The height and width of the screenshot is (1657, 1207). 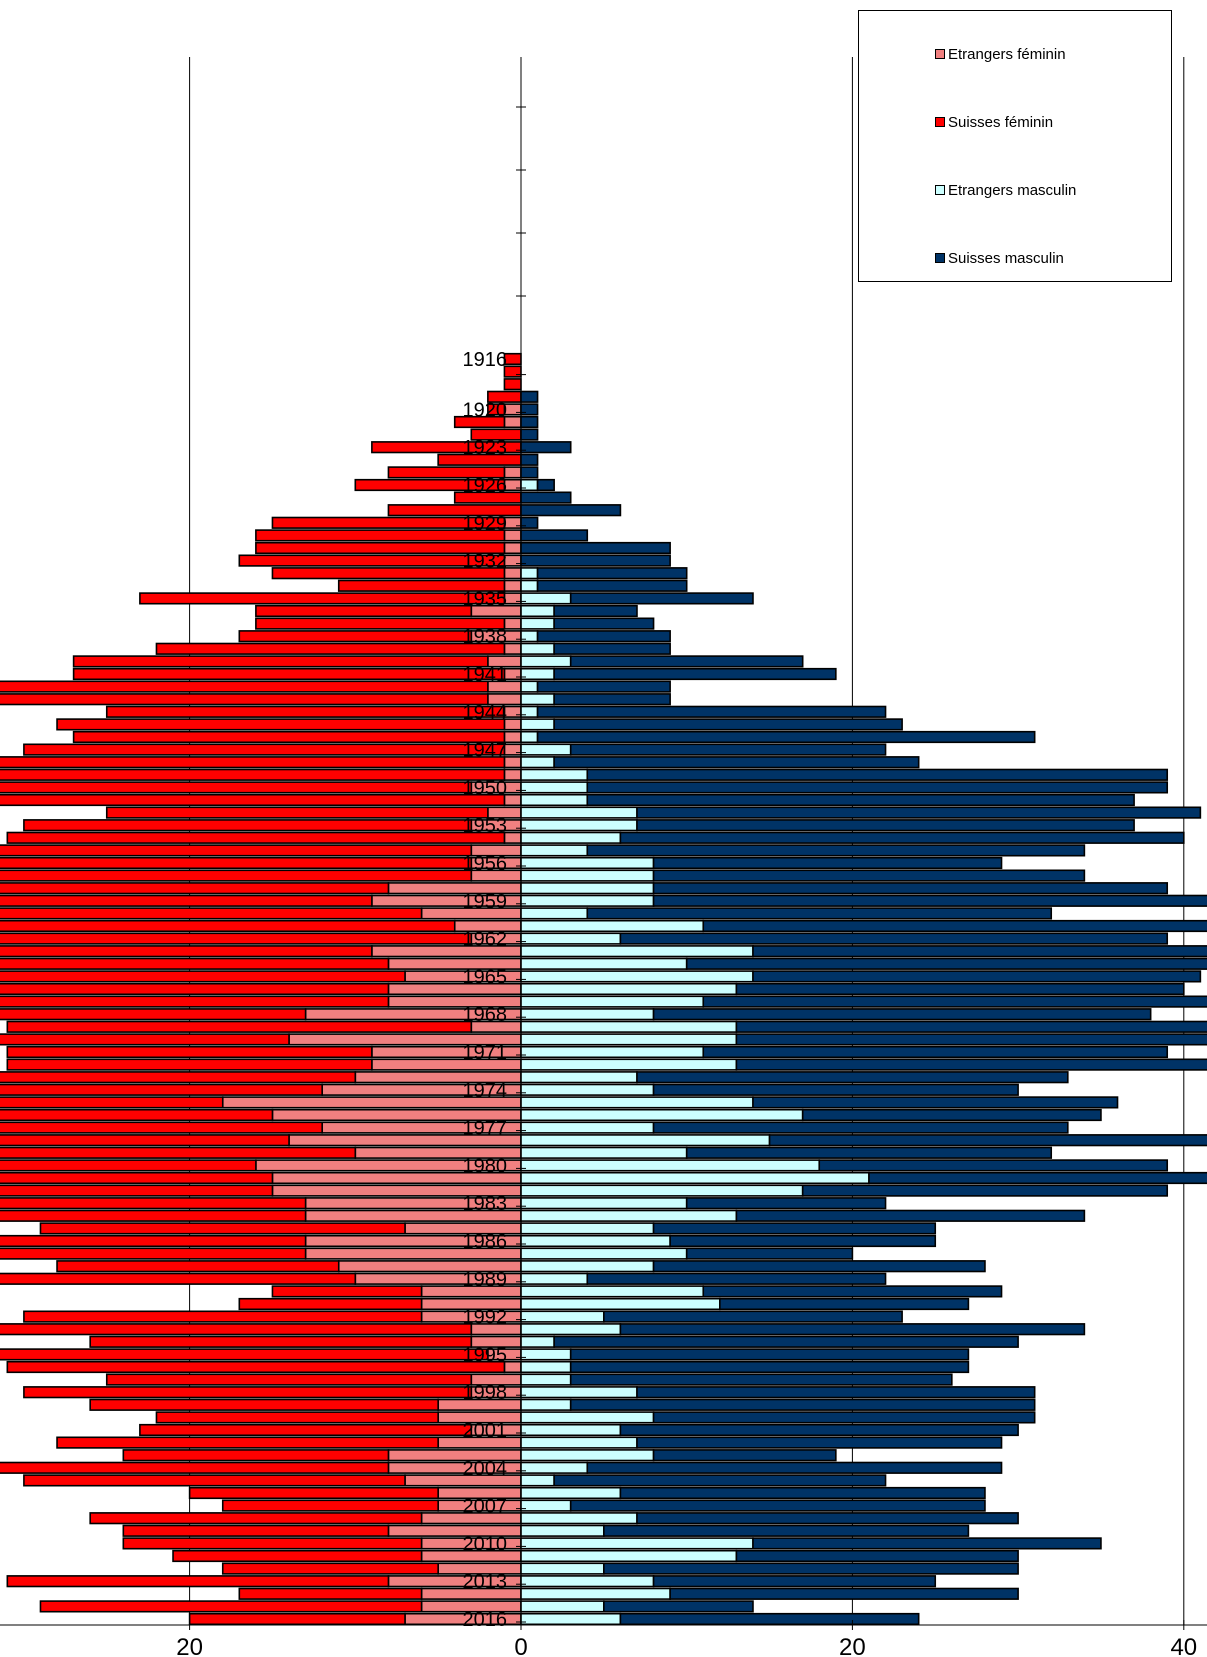 What do you see at coordinates (485, 1318) in the screenshot?
I see `year-label: 1992` at bounding box center [485, 1318].